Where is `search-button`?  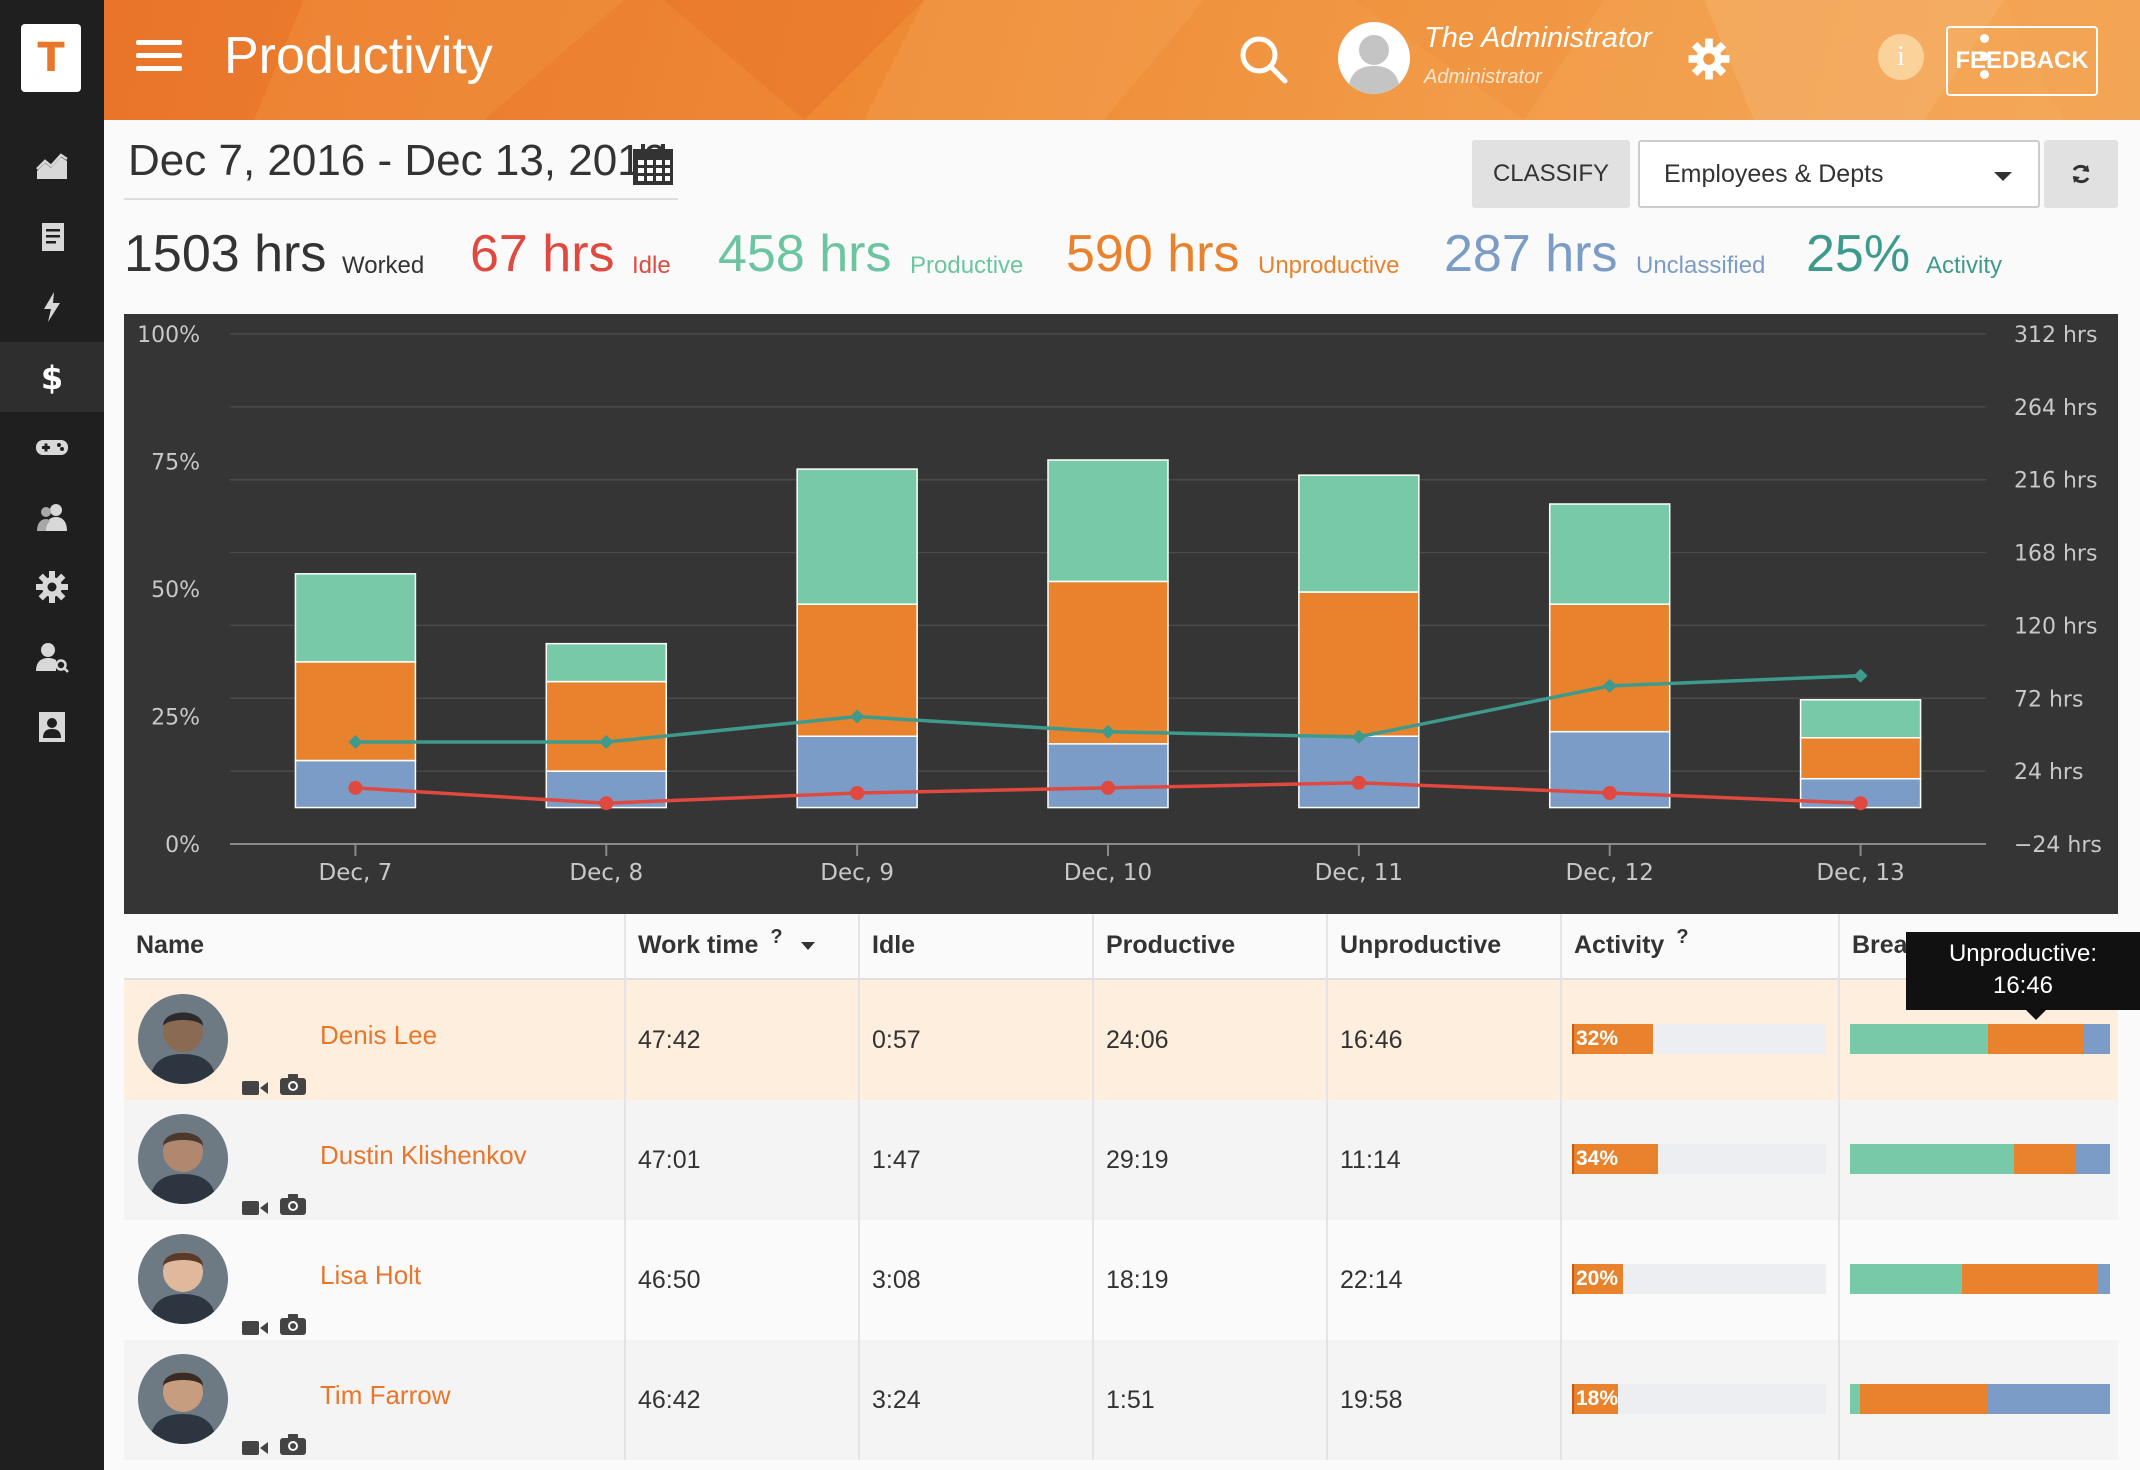
search-button is located at coordinates (1264, 62).